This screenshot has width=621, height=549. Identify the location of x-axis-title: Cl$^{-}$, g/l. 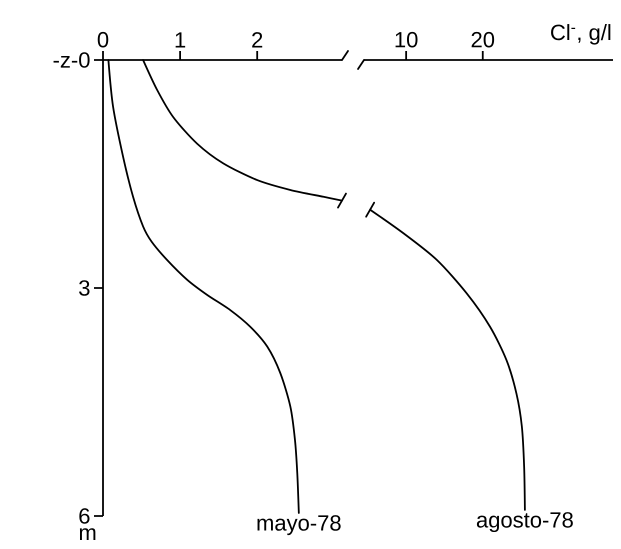
(580, 34).